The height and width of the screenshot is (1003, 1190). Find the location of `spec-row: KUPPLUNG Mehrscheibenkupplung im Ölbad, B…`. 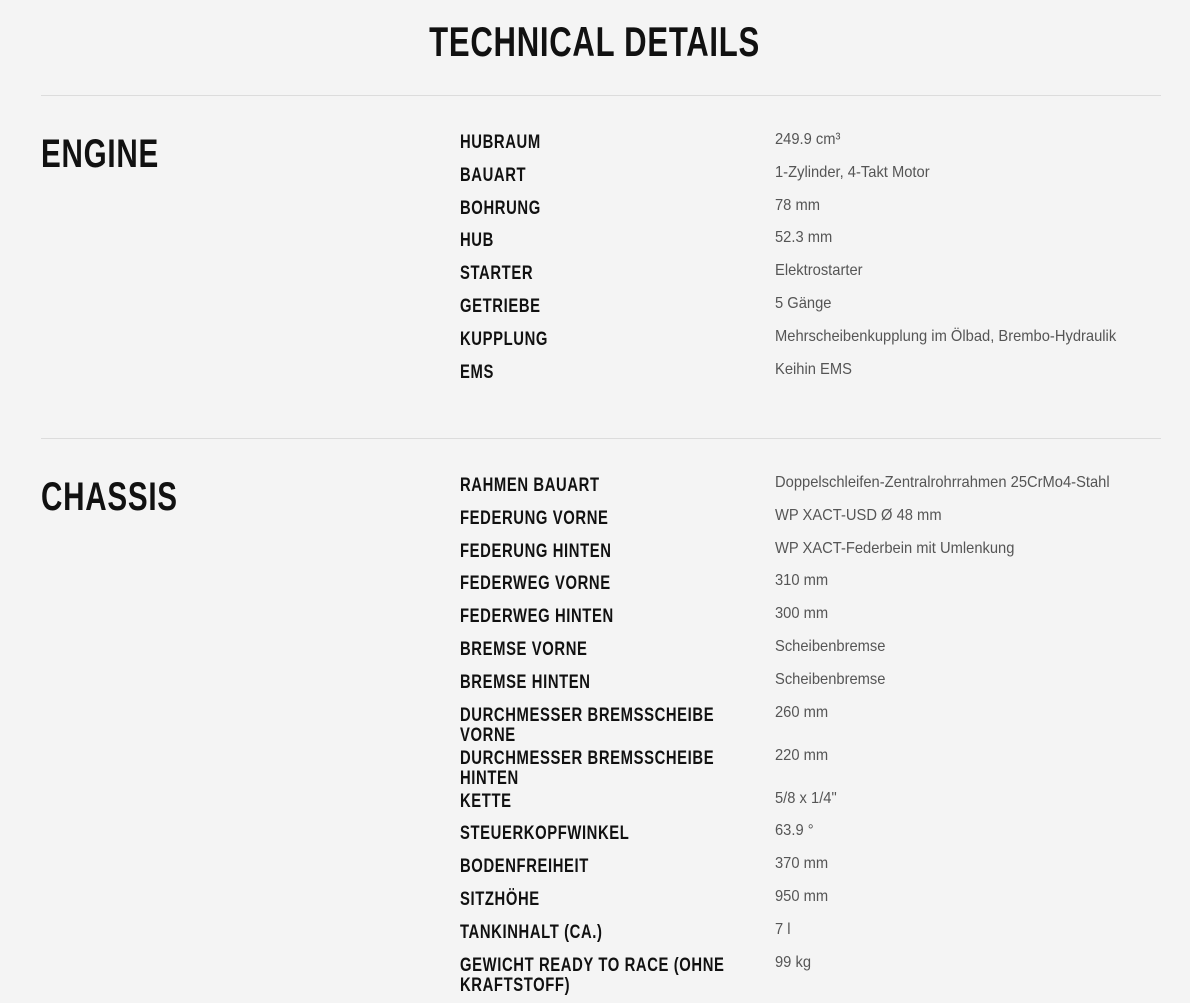

spec-row: KUPPLUNG Mehrscheibenkupplung im Ölbad, B… is located at coordinates (810, 343).